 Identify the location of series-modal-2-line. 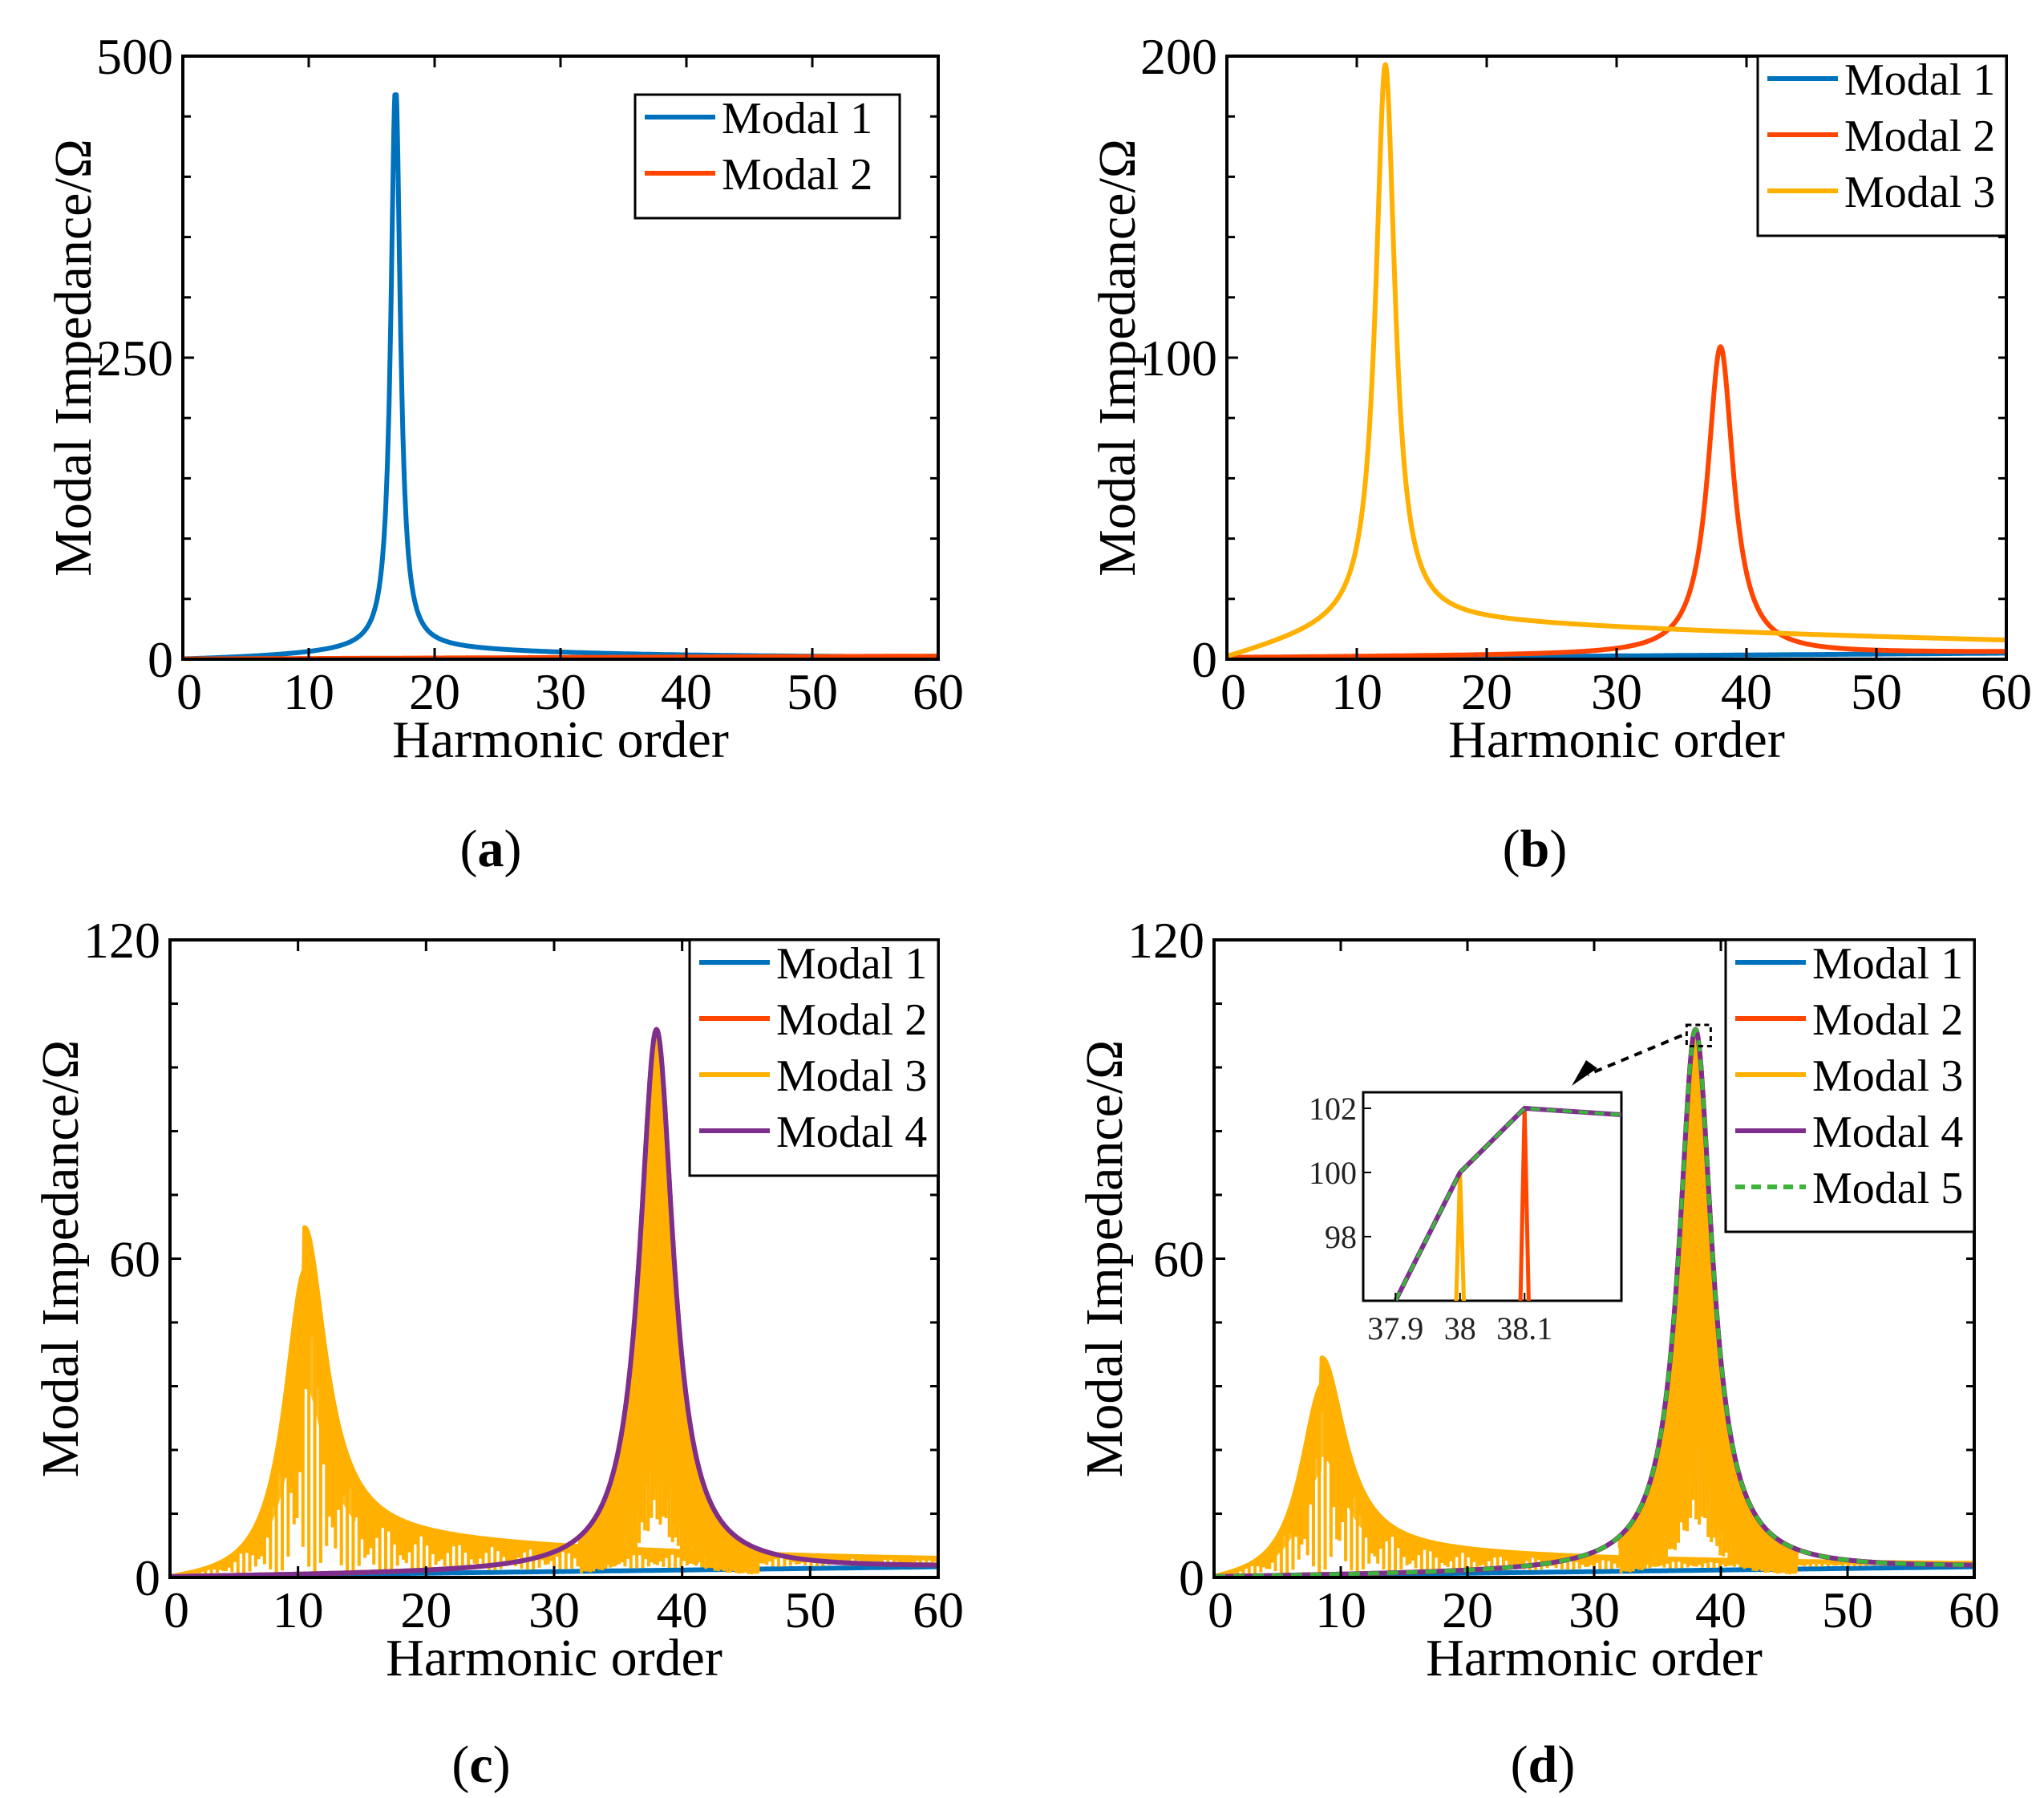
(1616, 501).